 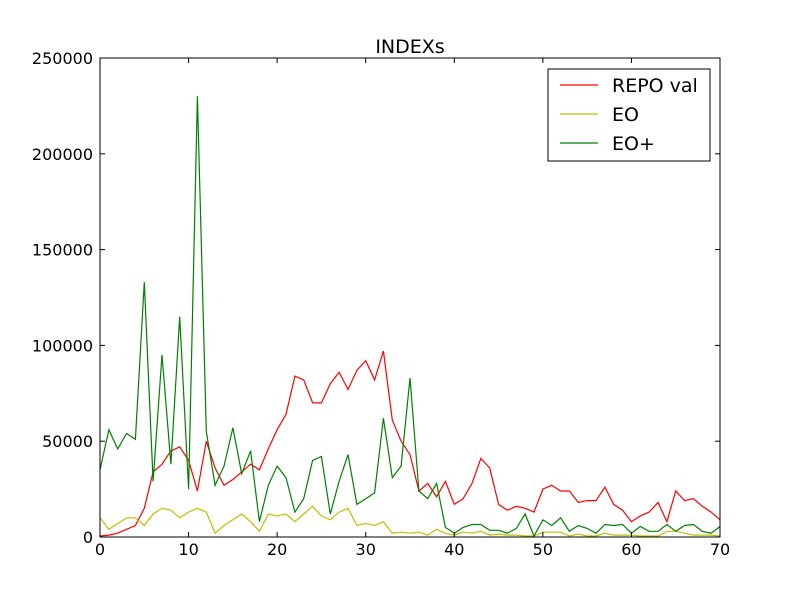 What do you see at coordinates (62, 154) in the screenshot?
I see `y-tick-label-4: 200000` at bounding box center [62, 154].